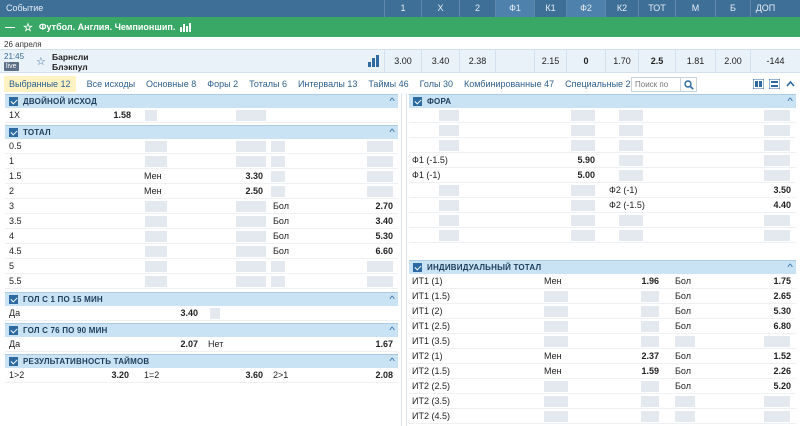 The height and width of the screenshot is (426, 800). I want to click on market-row: ИТ1 (2.5) Бол 6.80, so click(602, 326).